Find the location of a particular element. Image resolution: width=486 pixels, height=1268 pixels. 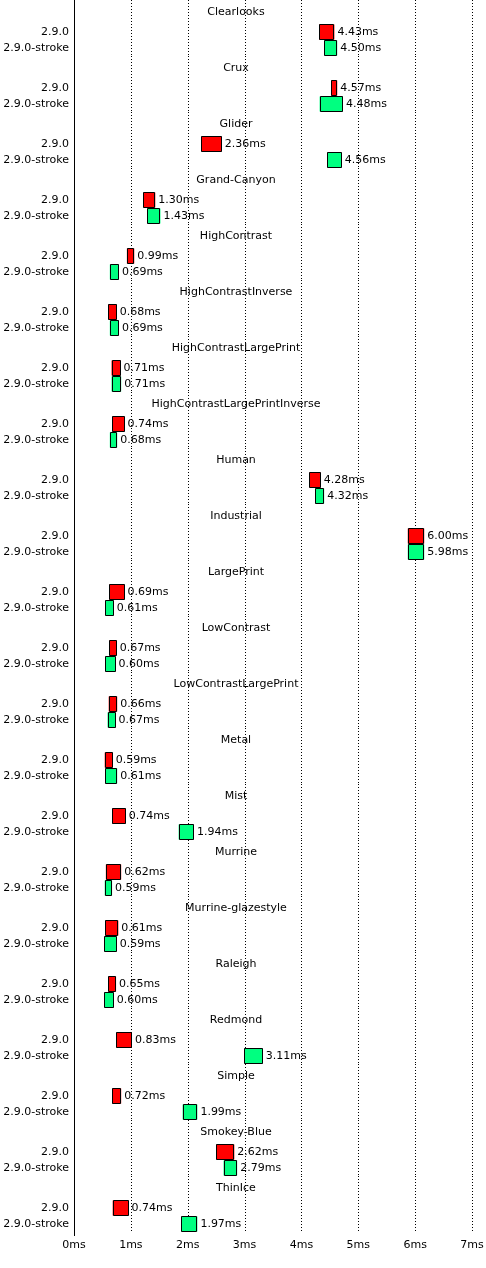

annotation: 1.94ms is located at coordinates (217, 831).